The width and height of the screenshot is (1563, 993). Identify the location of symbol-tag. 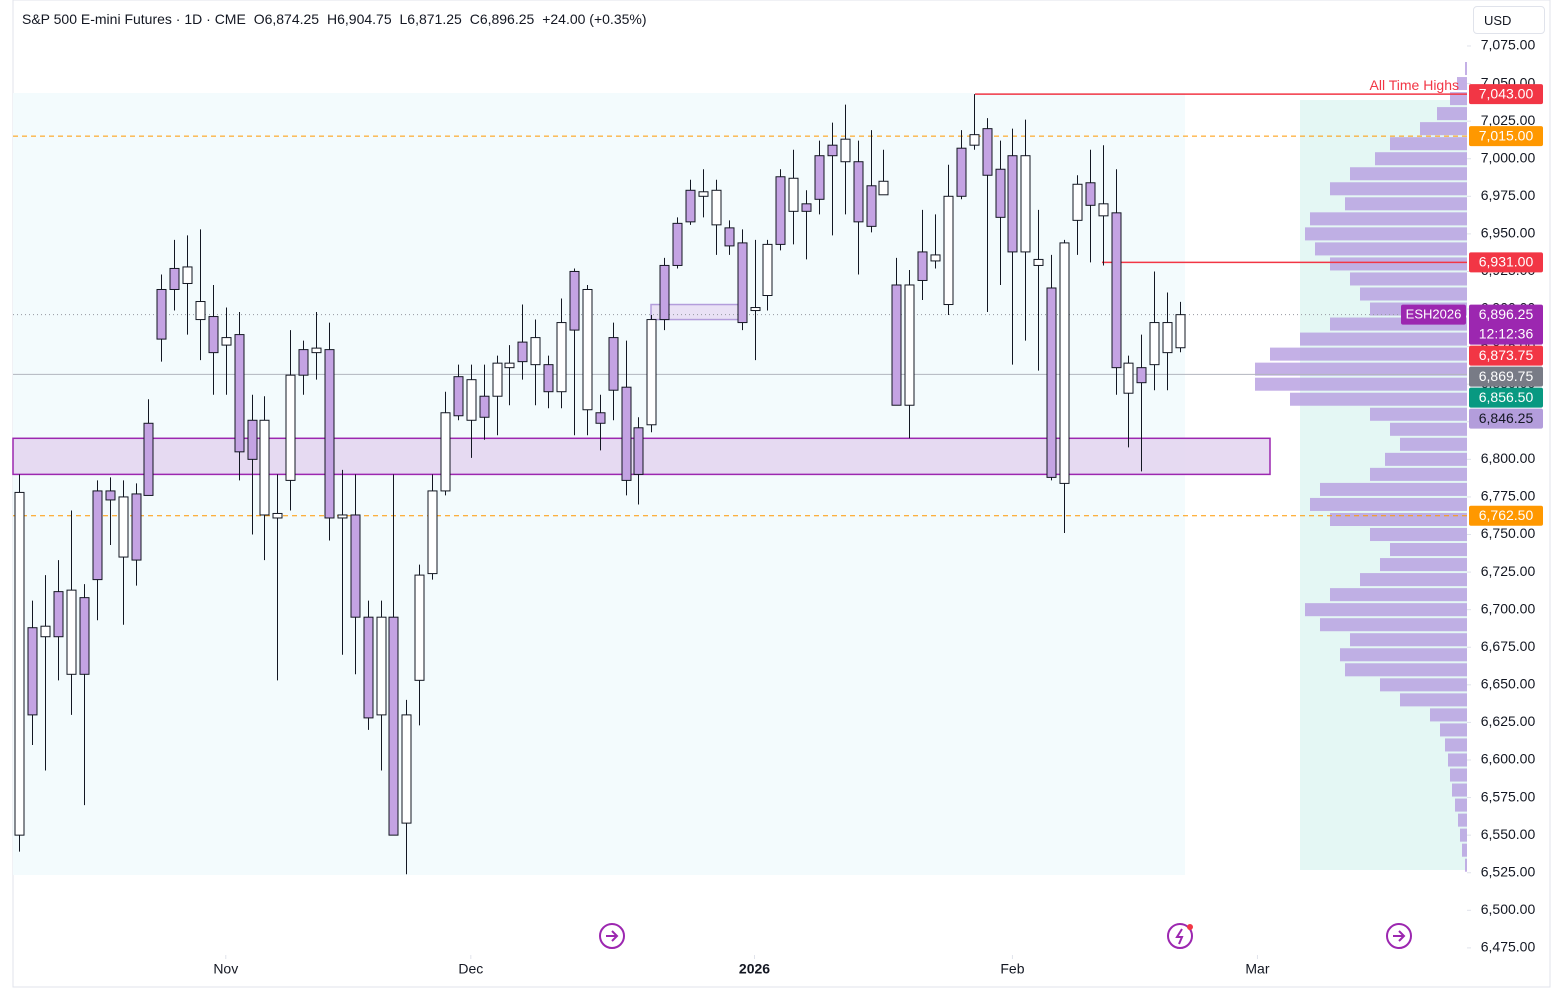
(1433, 314).